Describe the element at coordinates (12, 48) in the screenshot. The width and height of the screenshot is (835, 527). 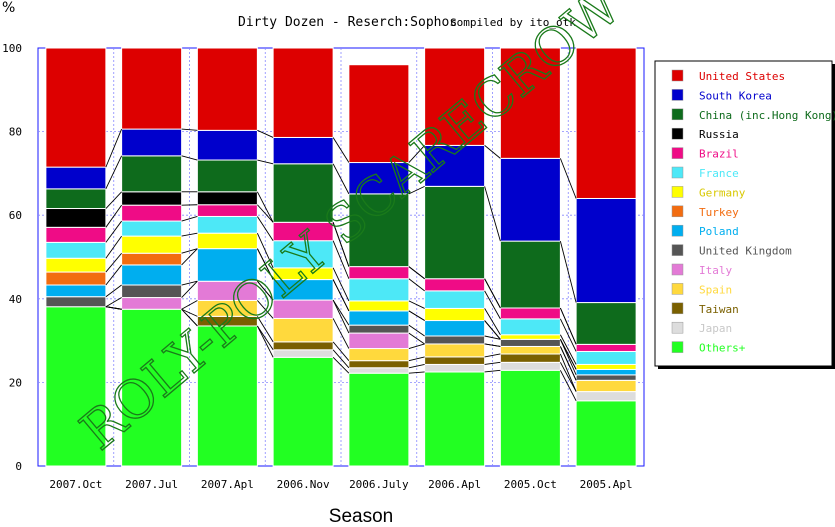
I see `y-tick-label: 100` at that location.